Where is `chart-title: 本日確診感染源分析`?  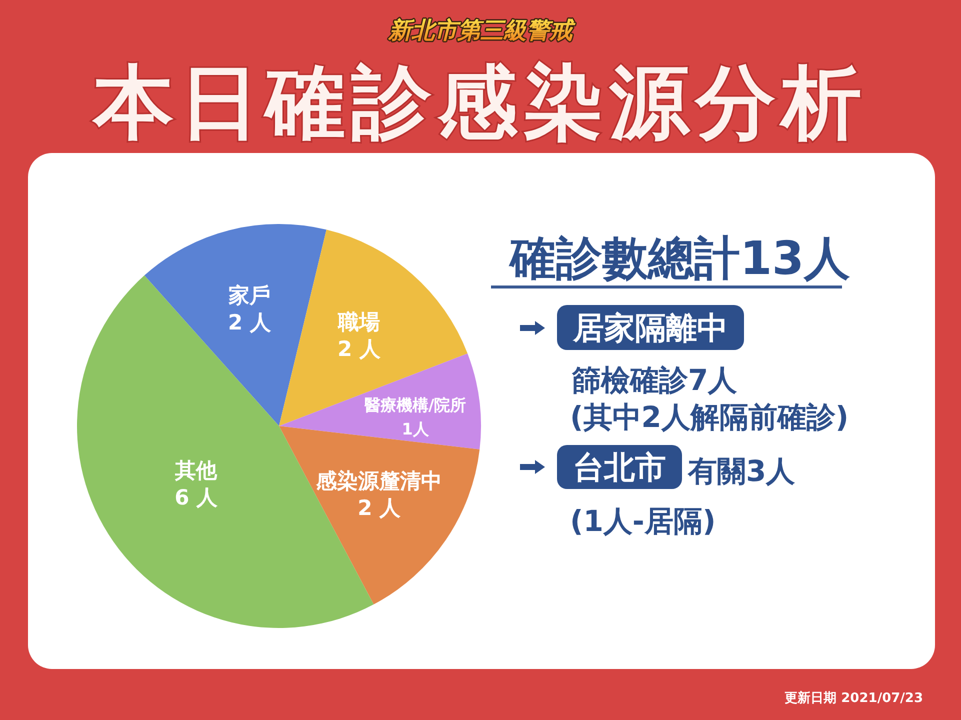 chart-title: 本日確診感染源分析 is located at coordinates (480, 102).